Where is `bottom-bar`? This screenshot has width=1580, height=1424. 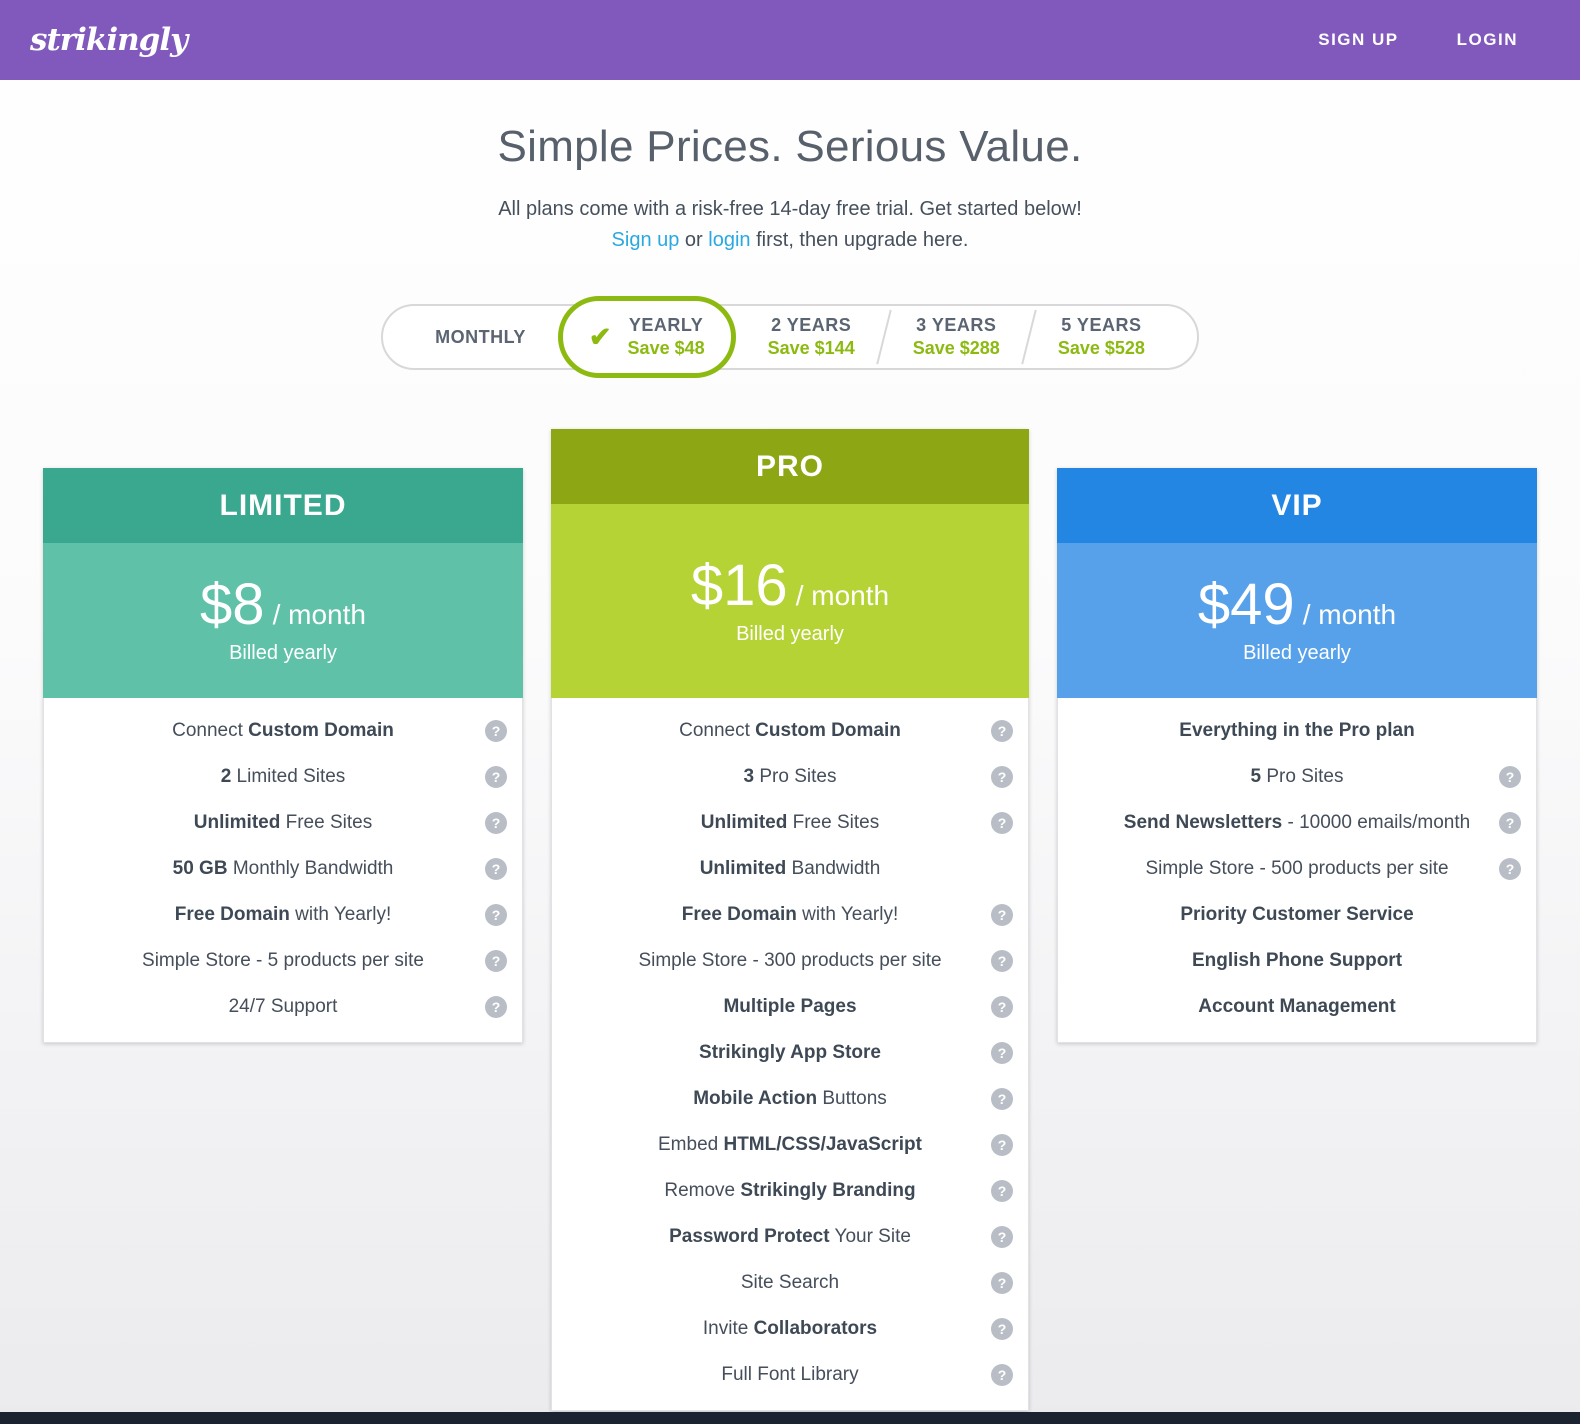
bottom-bar is located at coordinates (790, 1418).